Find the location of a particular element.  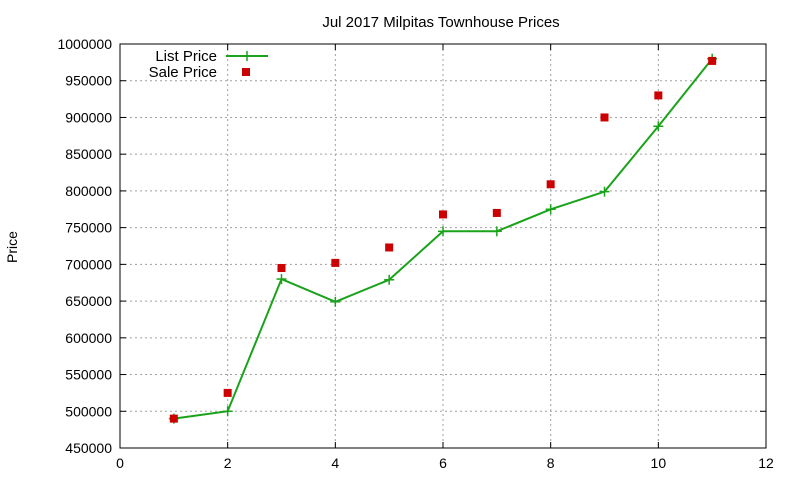

y-tick-label: 950000 is located at coordinates (88, 81).